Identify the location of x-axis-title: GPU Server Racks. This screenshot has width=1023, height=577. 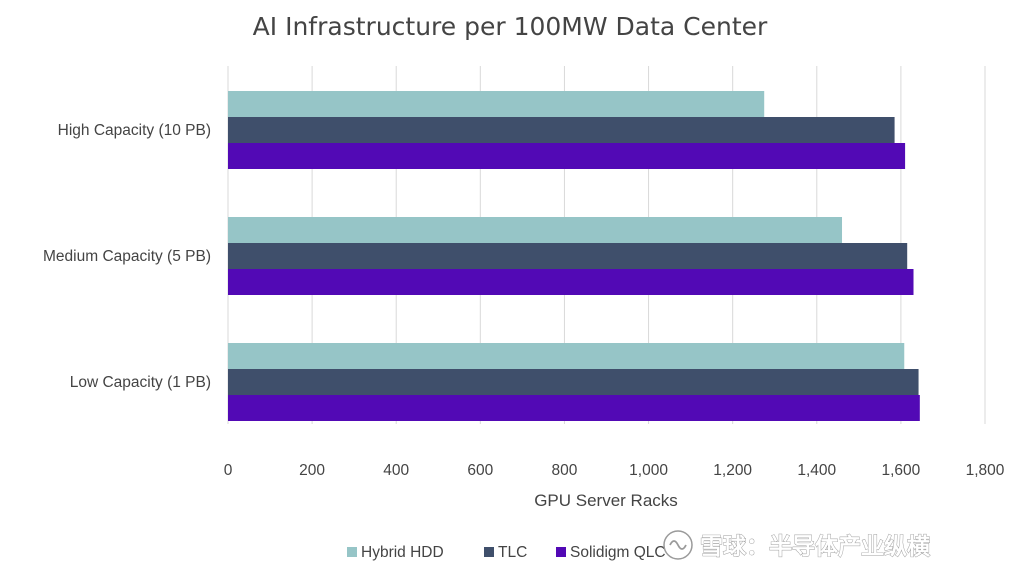
(606, 500).